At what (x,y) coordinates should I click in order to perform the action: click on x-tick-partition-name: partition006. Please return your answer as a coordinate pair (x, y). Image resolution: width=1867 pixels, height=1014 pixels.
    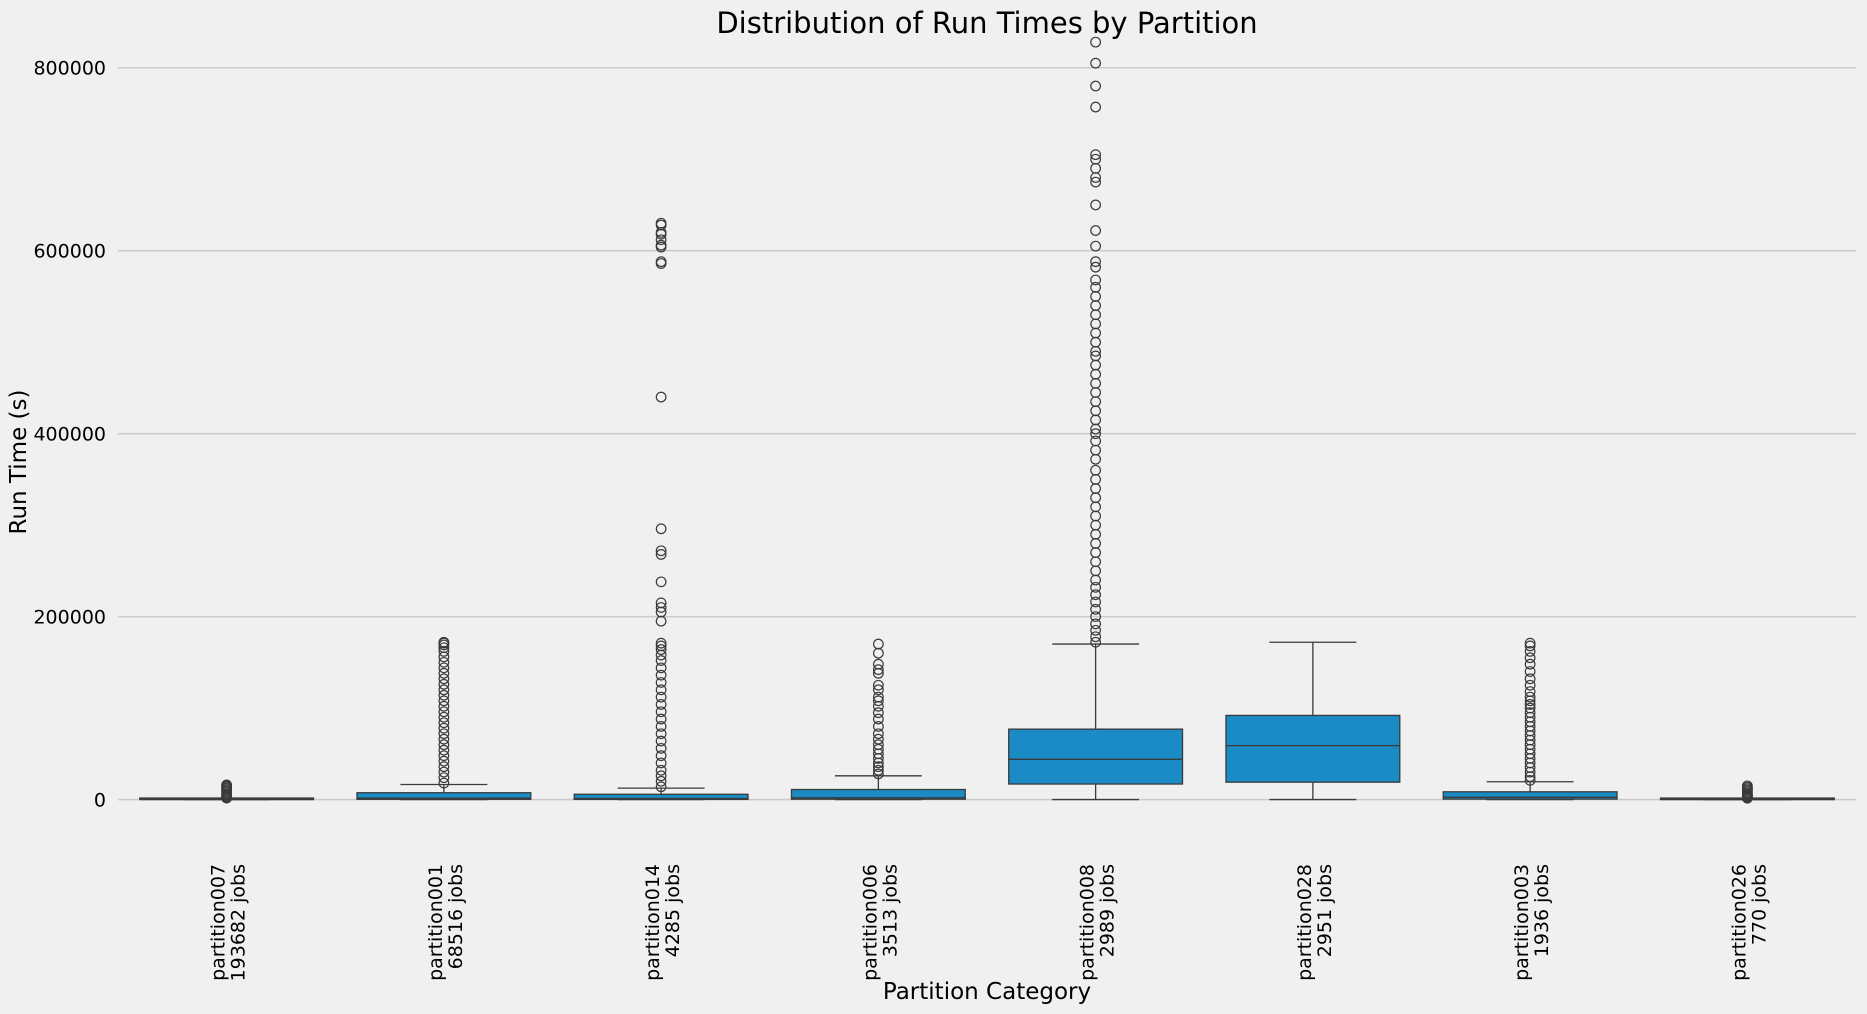
    Looking at the image, I should click on (870, 922).